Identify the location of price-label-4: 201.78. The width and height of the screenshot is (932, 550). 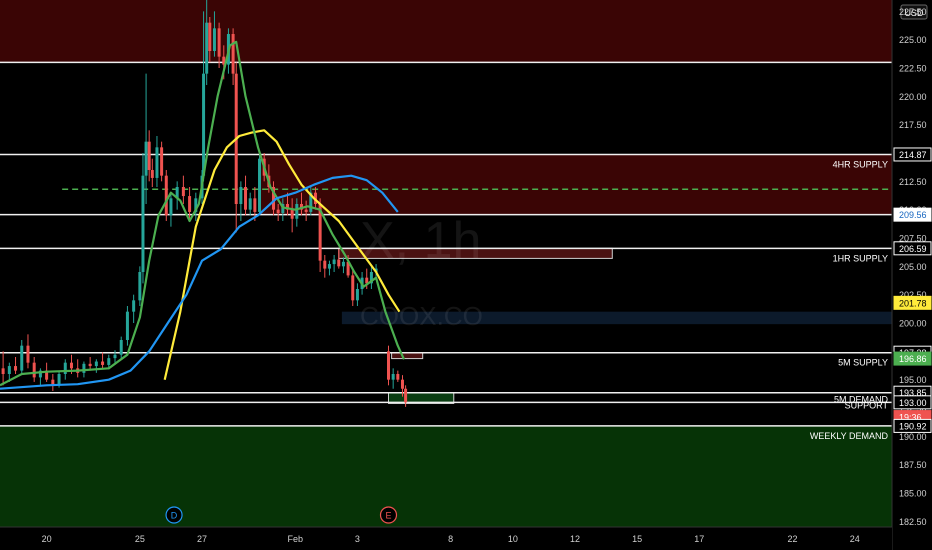
(913, 303).